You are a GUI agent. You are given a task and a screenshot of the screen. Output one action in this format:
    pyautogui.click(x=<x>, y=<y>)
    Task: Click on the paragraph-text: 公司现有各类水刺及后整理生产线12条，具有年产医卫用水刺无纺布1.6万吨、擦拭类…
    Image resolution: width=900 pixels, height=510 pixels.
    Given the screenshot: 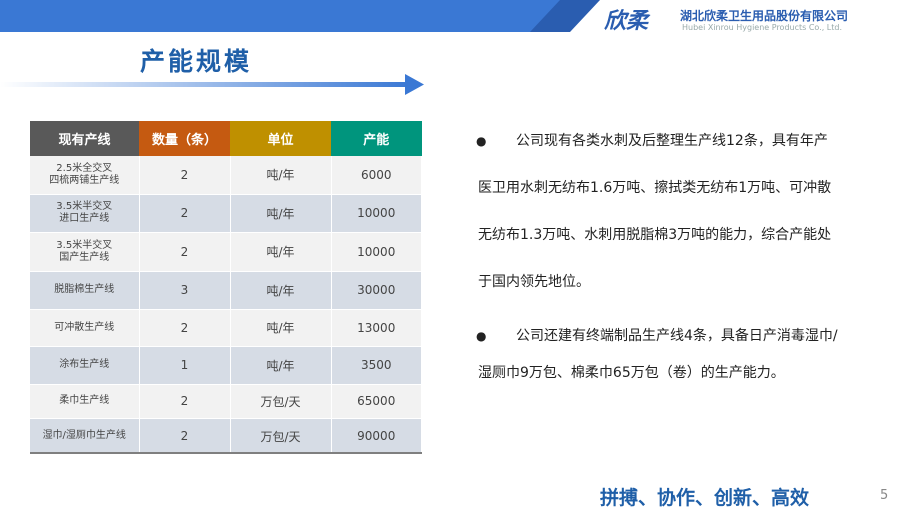 What is the action you would take?
    pyautogui.click(x=655, y=211)
    